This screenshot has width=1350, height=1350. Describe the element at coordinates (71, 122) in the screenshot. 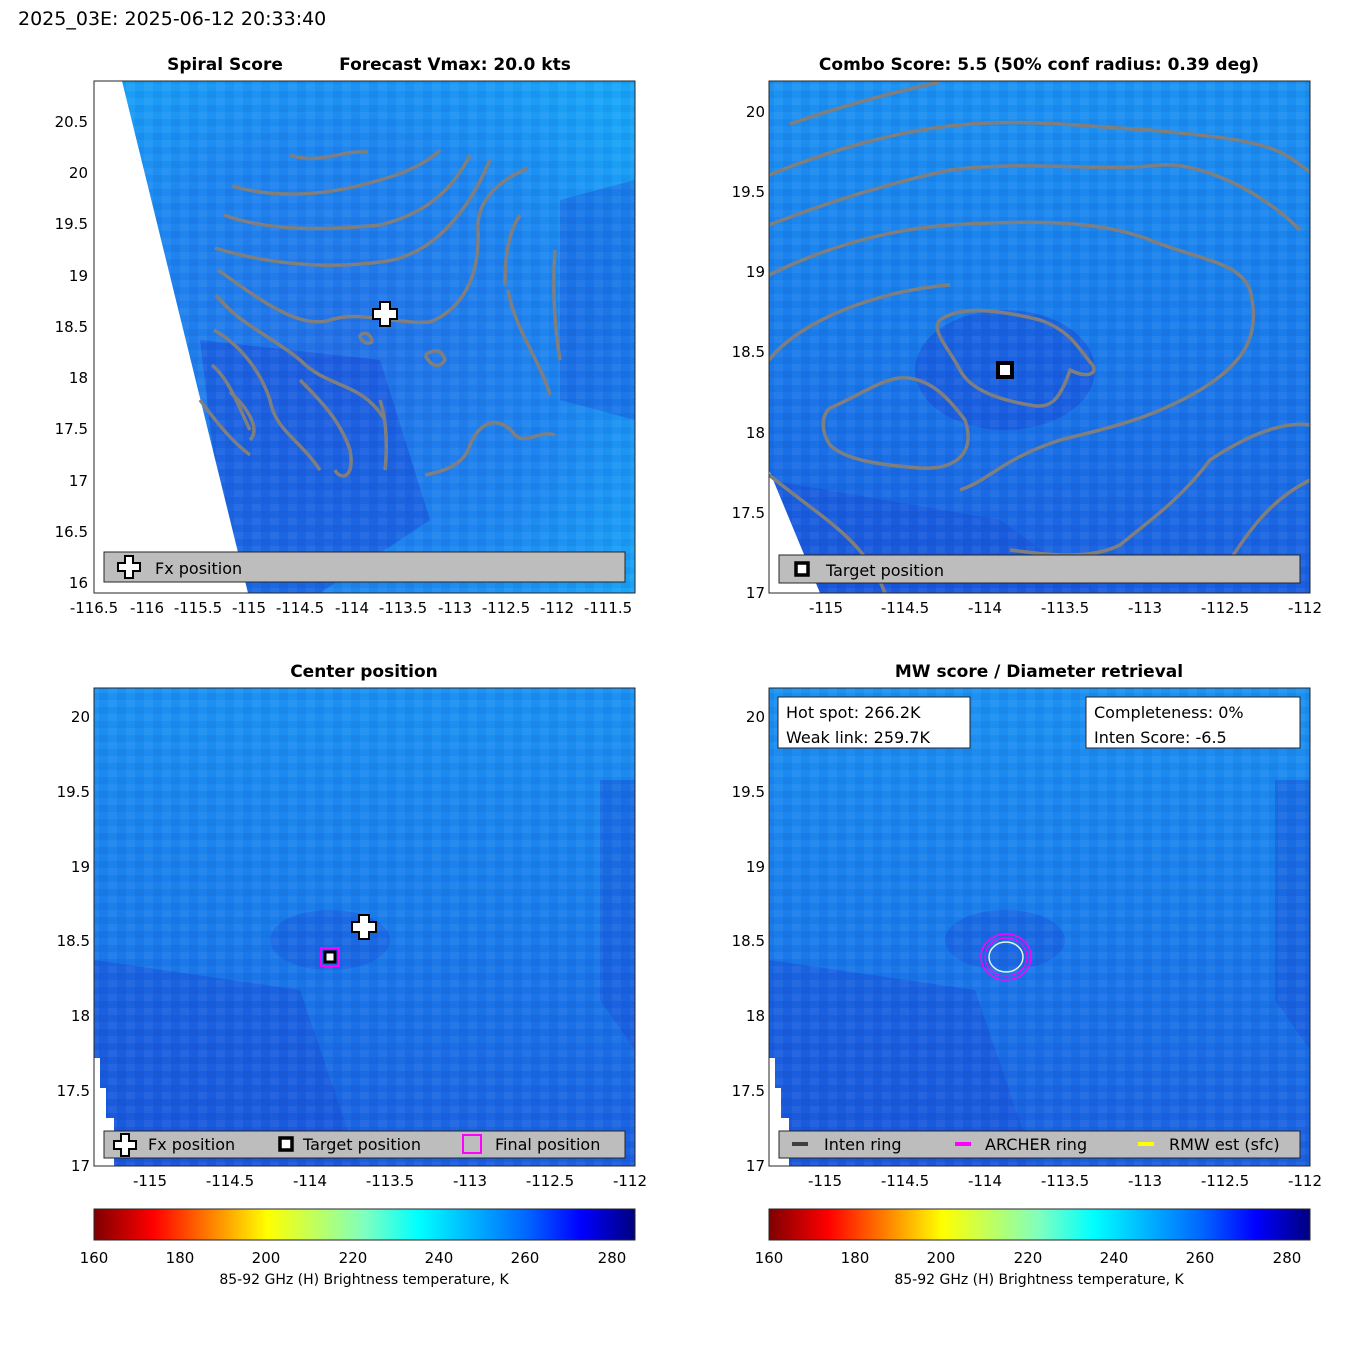

I see `y-tick: 20.5` at that location.